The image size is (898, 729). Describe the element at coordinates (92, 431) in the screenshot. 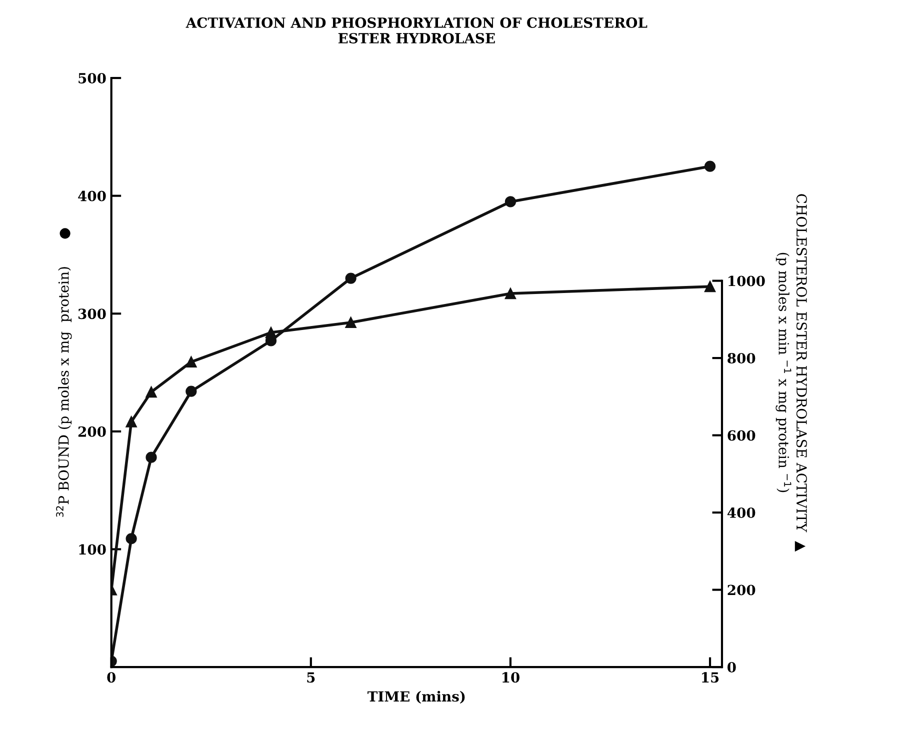

I see `y-tick-label: 200` at that location.